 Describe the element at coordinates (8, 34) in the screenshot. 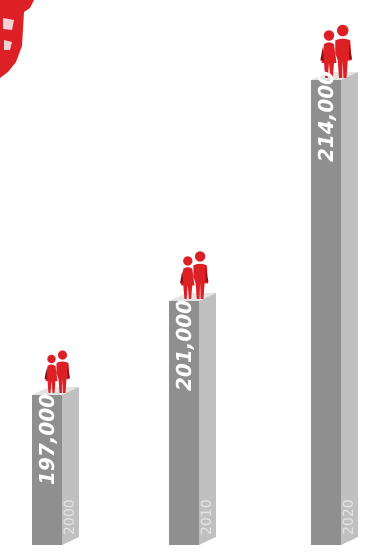

I see `emblem-texture` at that location.